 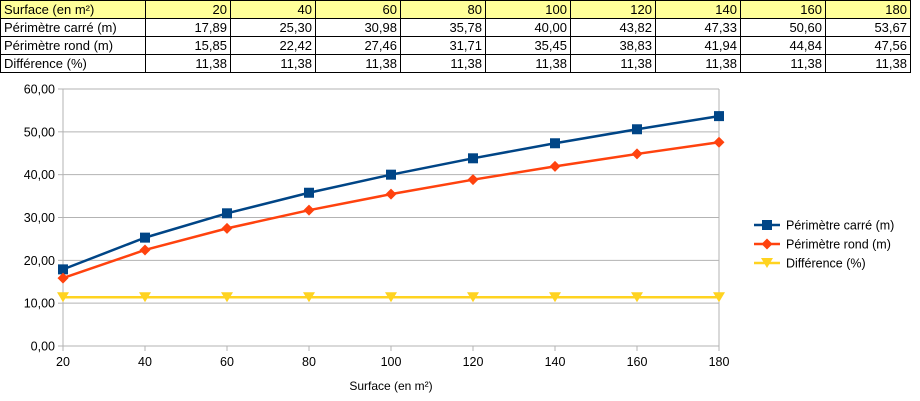 What do you see at coordinates (528, 27) in the screenshot?
I see `table-cell: 40,00` at bounding box center [528, 27].